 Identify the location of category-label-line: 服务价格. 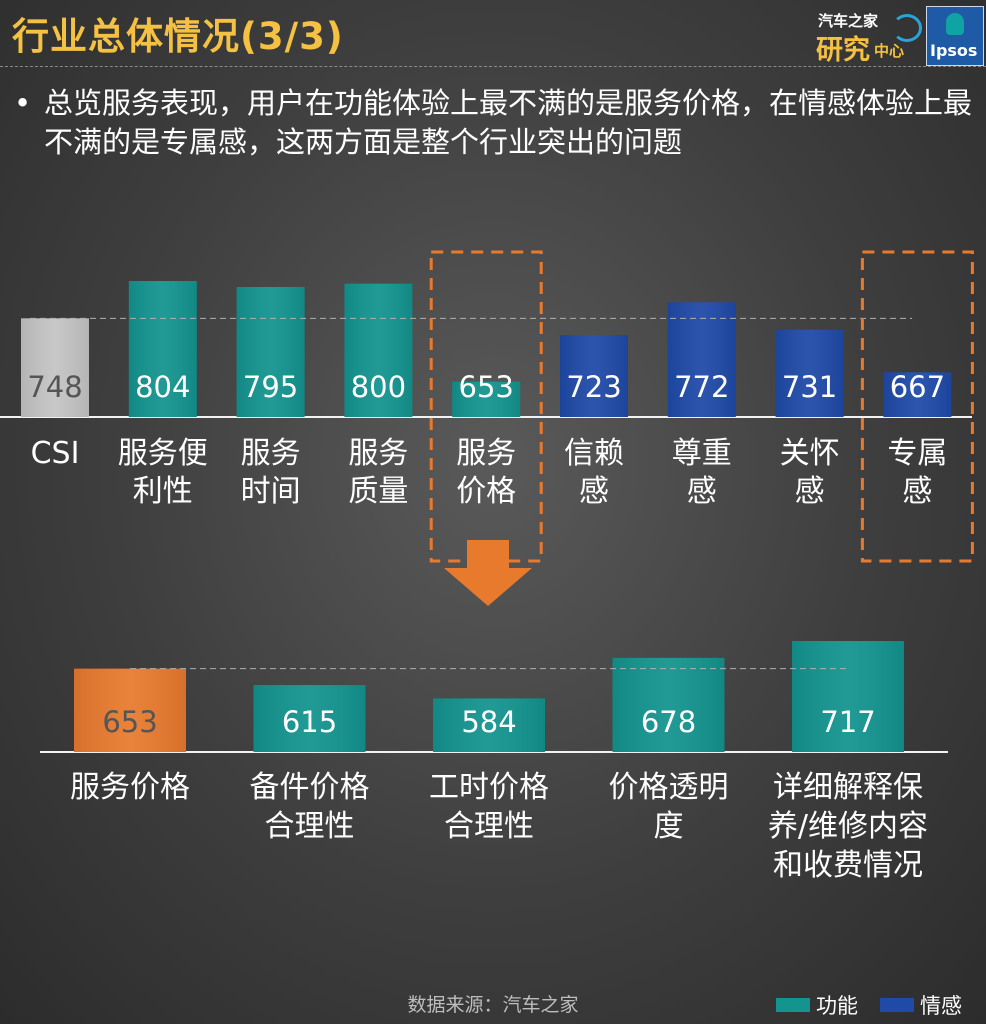
(130, 787).